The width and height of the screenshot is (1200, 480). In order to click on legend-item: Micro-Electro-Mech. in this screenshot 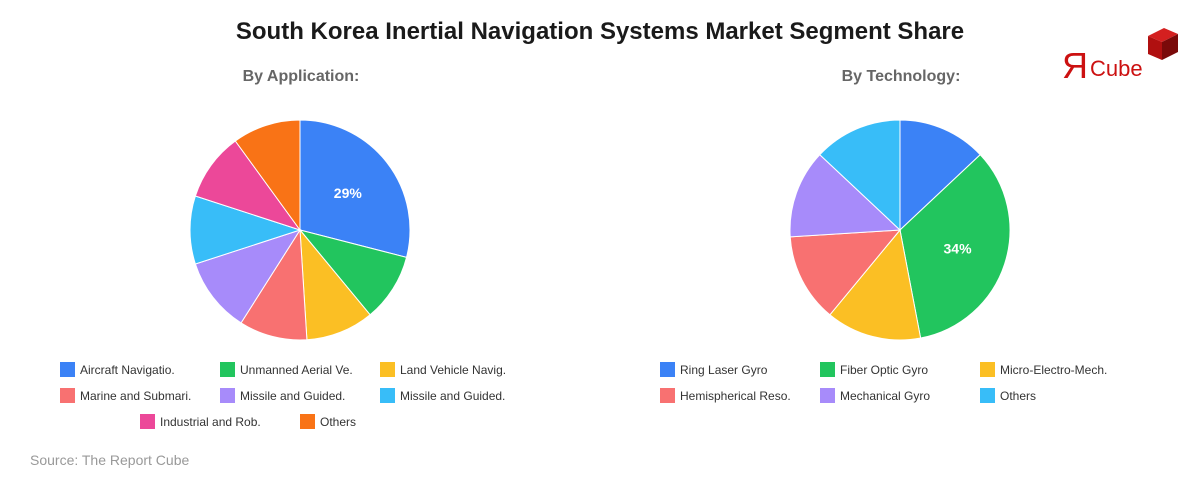, I will do `click(1043, 369)`.